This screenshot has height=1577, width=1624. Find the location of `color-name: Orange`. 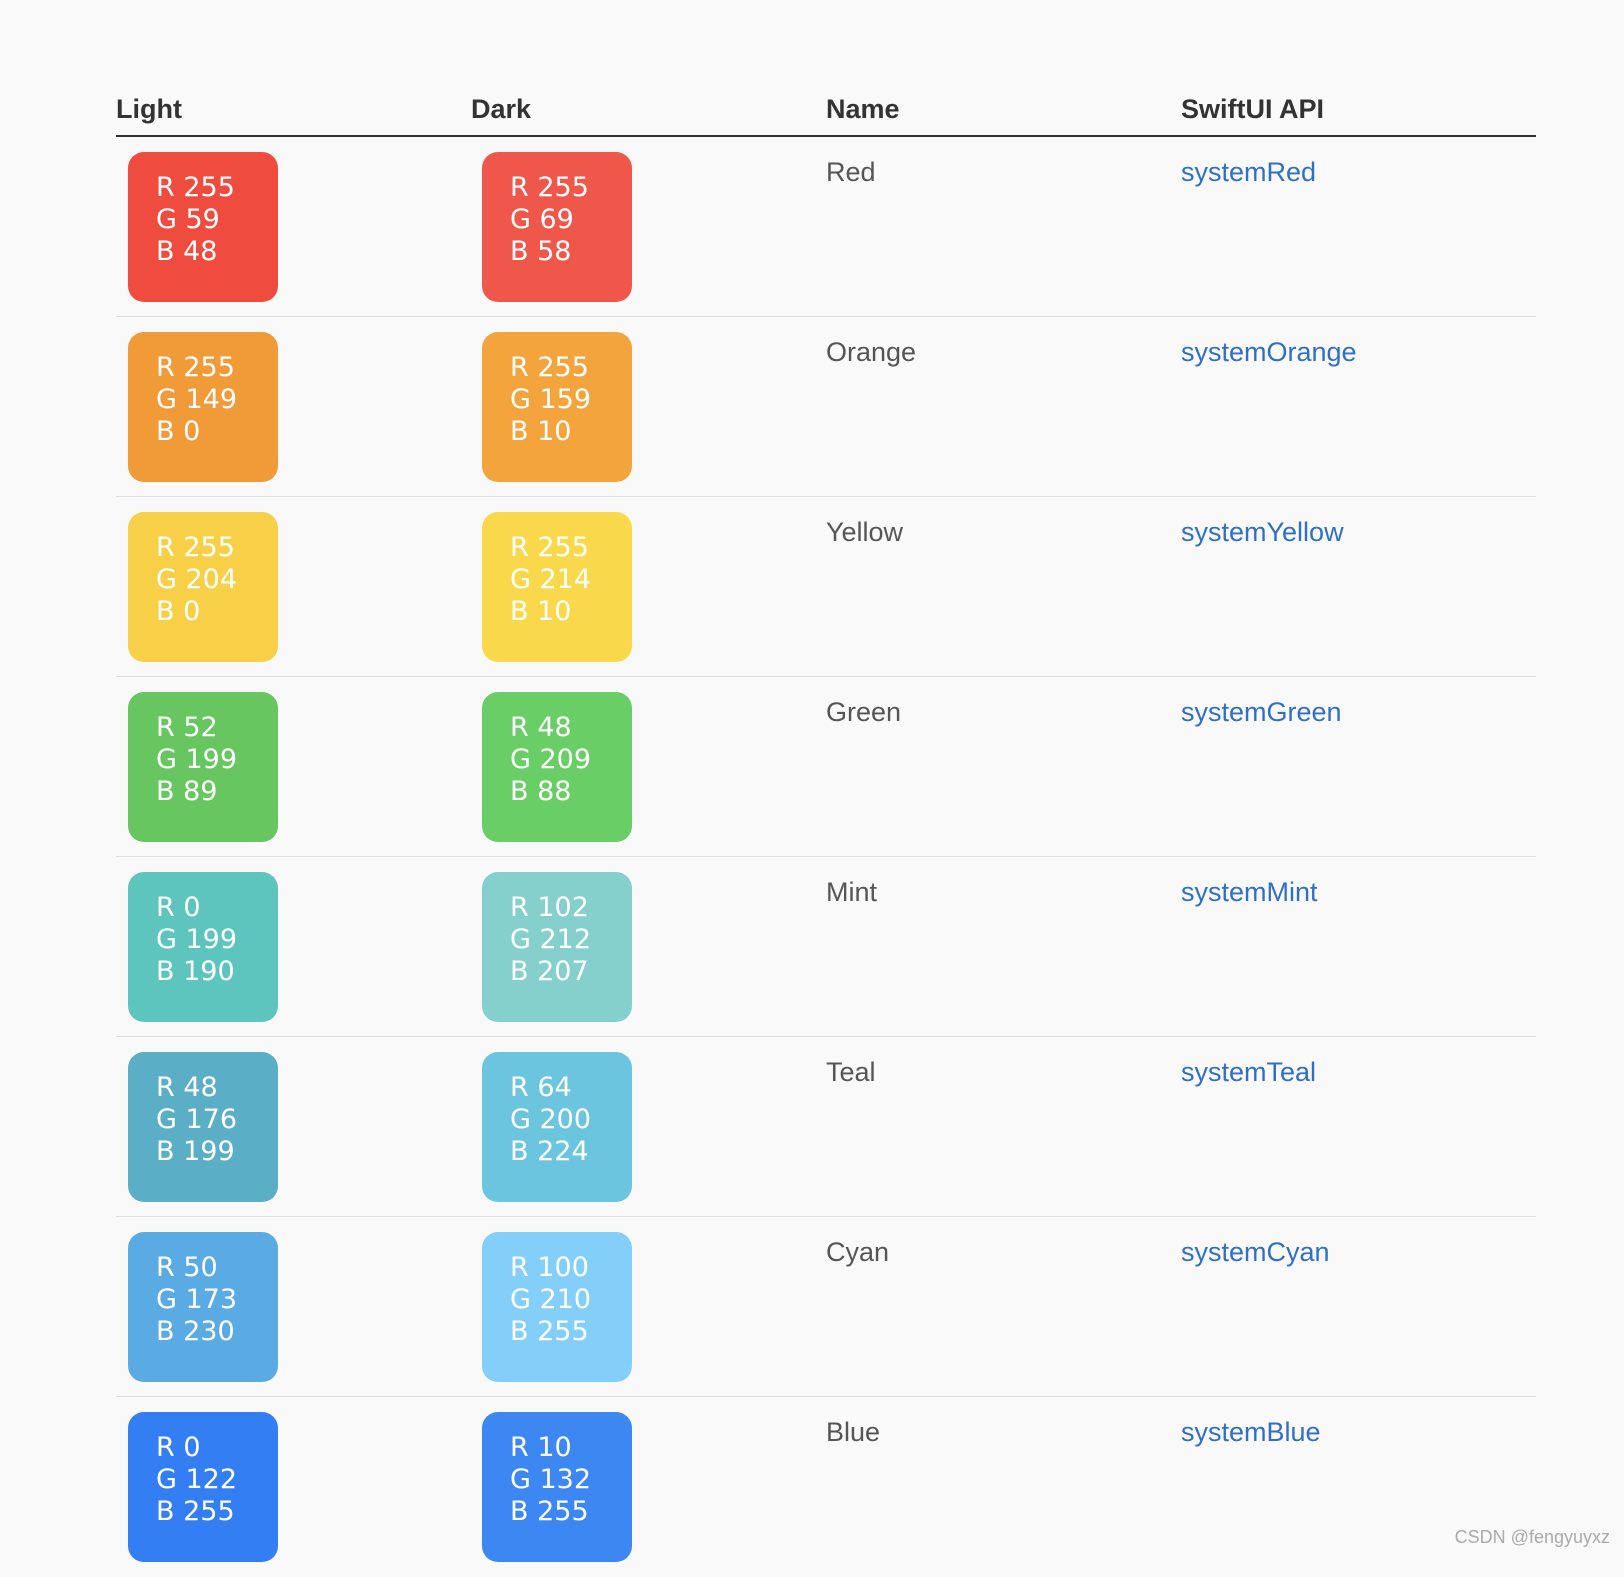

color-name: Orange is located at coordinates (871, 352).